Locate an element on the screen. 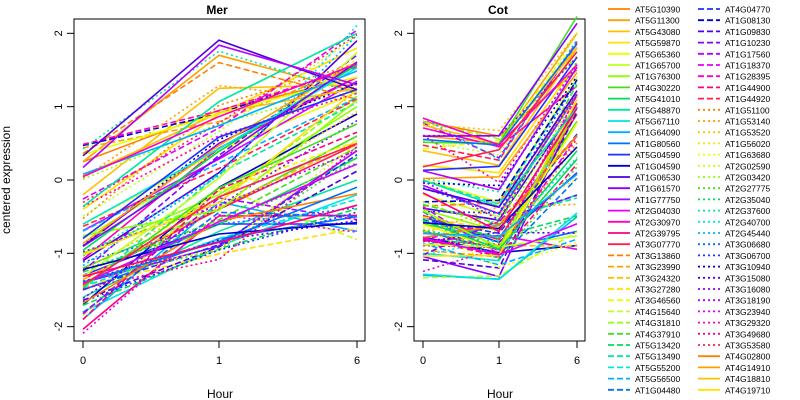  legend-label: AT3G10940 is located at coordinates (747, 267).